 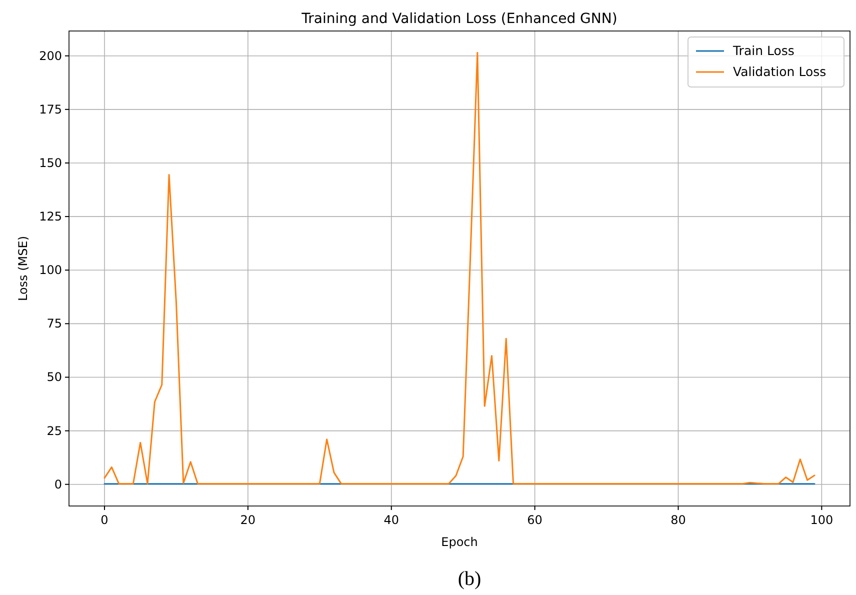 What do you see at coordinates (779, 71) in the screenshot?
I see `legend-label: Validation Loss` at bounding box center [779, 71].